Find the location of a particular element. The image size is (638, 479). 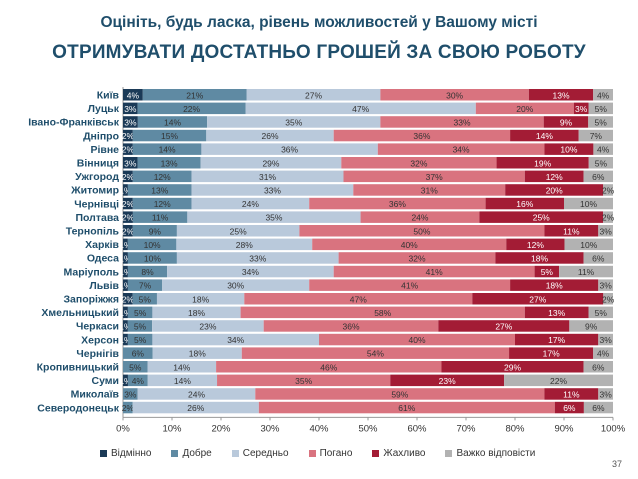

category-label: Северодонецьк is located at coordinates (78, 408).